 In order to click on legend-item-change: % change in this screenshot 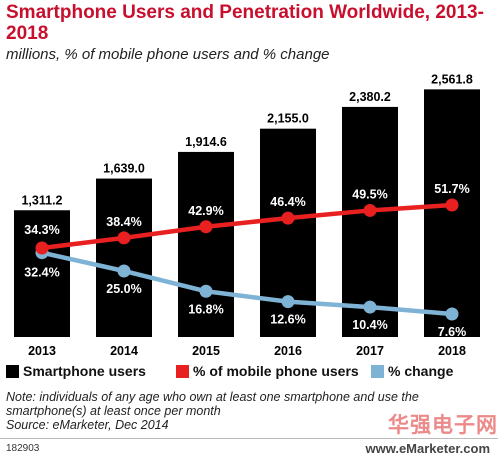, I will do `click(412, 371)`.